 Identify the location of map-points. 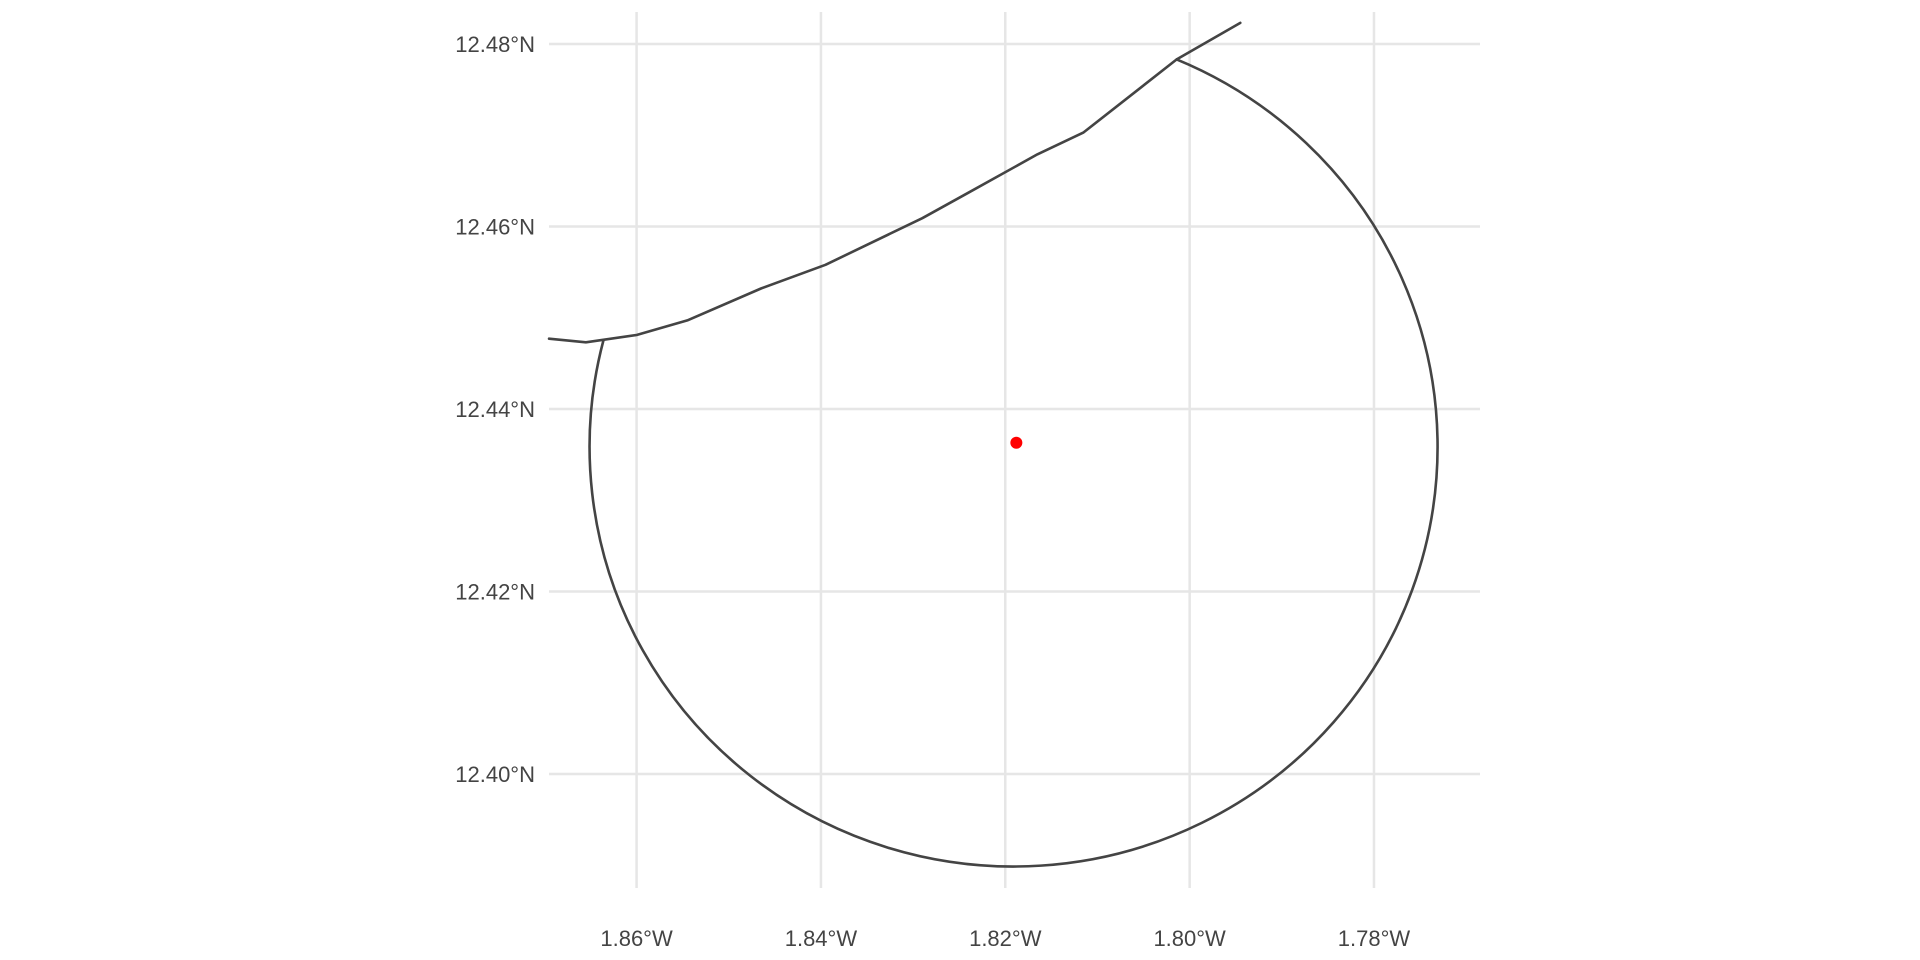
(1016, 442).